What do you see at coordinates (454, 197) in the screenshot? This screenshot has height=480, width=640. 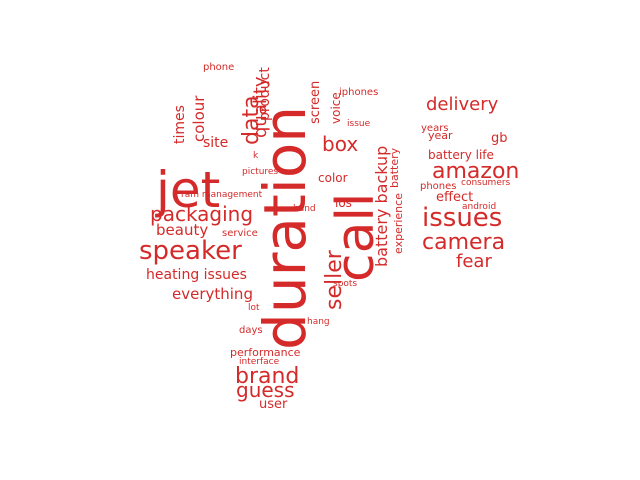 I see `word-effect: effect` at bounding box center [454, 197].